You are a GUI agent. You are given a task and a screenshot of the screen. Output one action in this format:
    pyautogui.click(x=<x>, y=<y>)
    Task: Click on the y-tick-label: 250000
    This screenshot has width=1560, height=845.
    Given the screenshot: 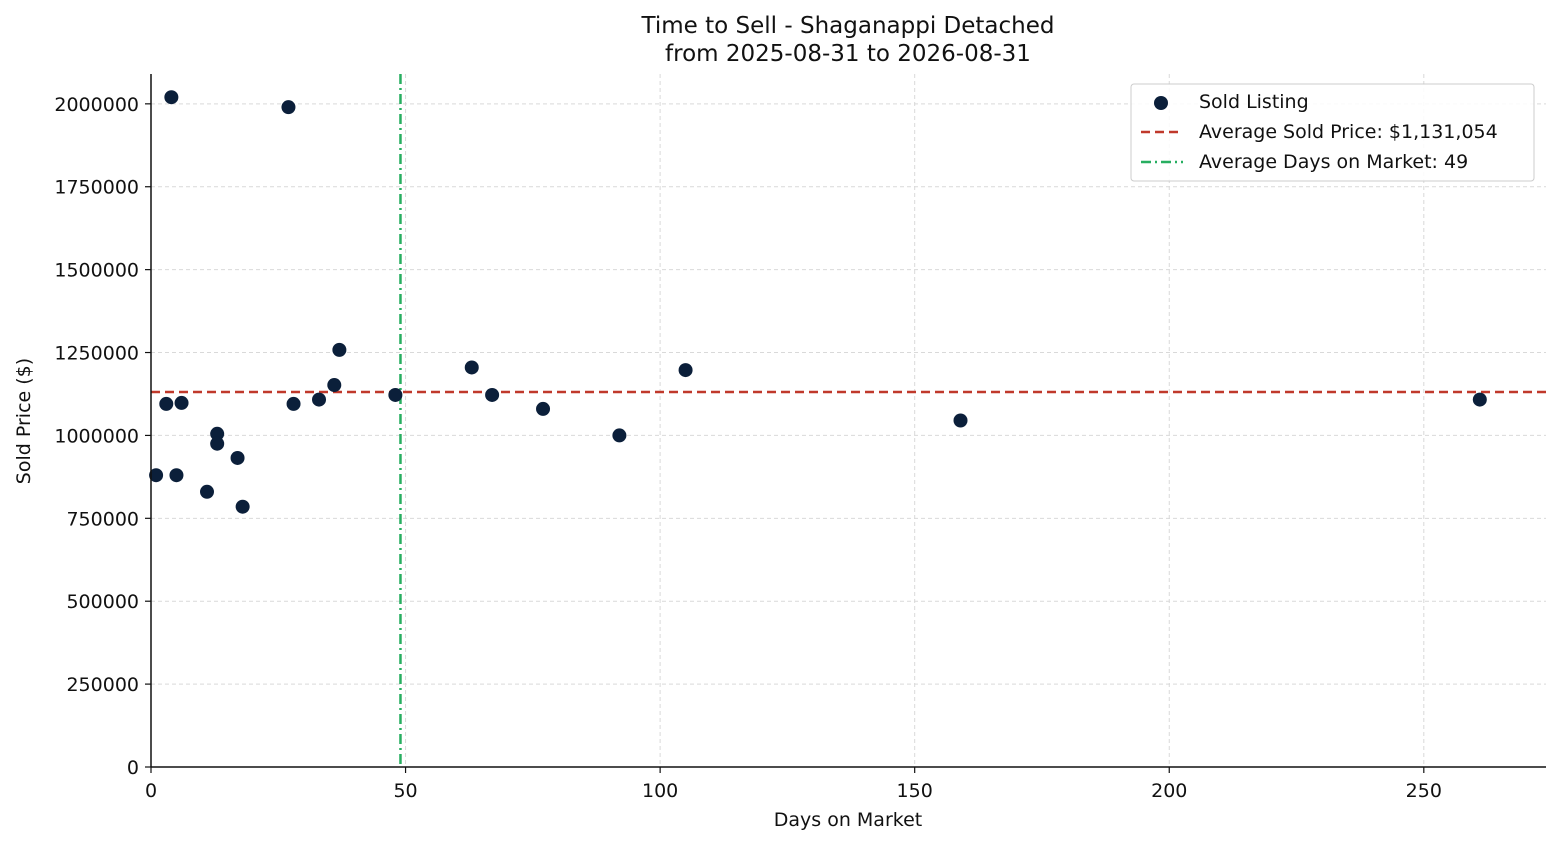 What is the action you would take?
    pyautogui.click(x=102, y=685)
    